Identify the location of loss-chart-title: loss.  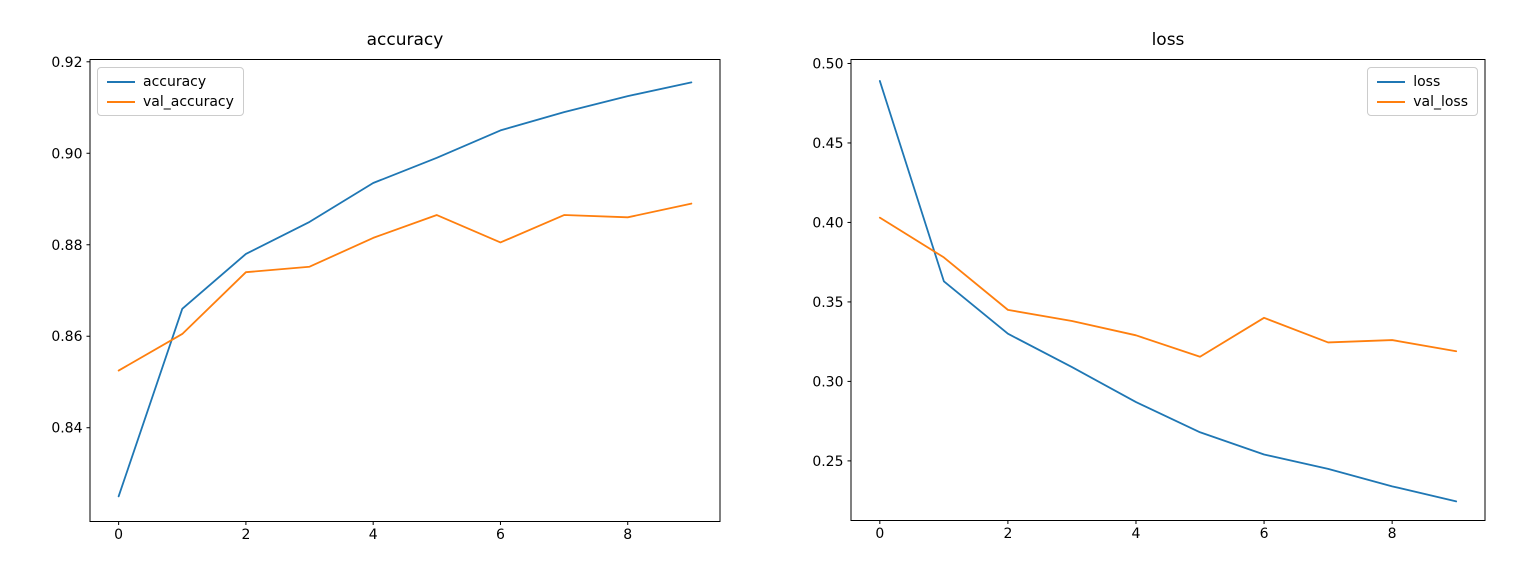
(1168, 40).